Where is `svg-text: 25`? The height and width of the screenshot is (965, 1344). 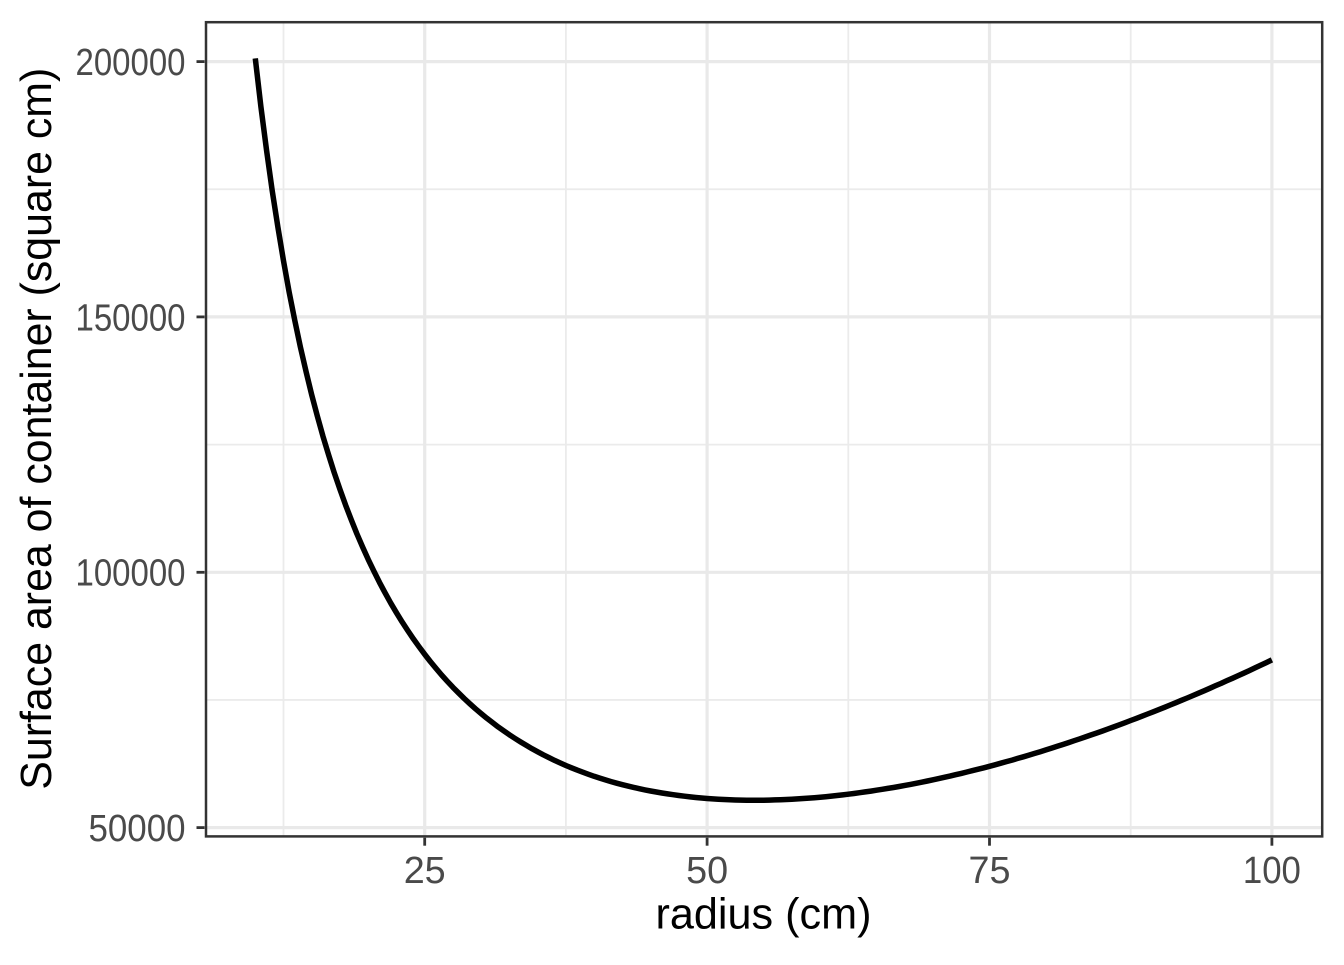
svg-text: 25 is located at coordinates (425, 870).